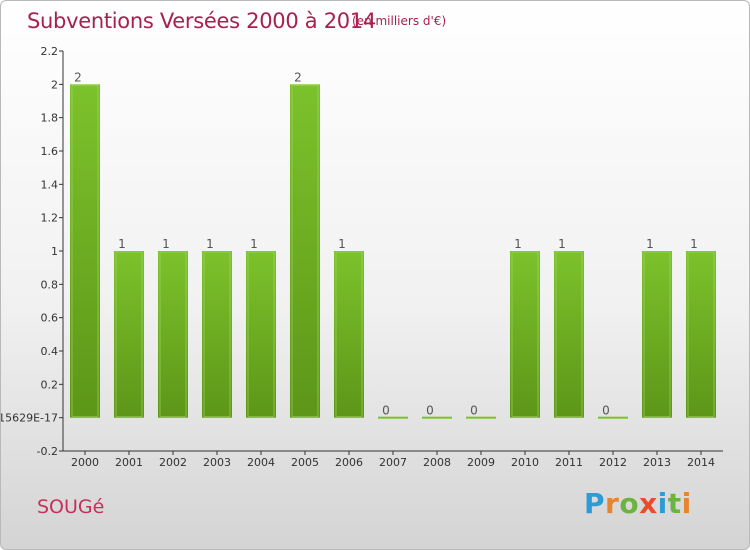  I want to click on y-tick-label: 1, so click(54, 251).